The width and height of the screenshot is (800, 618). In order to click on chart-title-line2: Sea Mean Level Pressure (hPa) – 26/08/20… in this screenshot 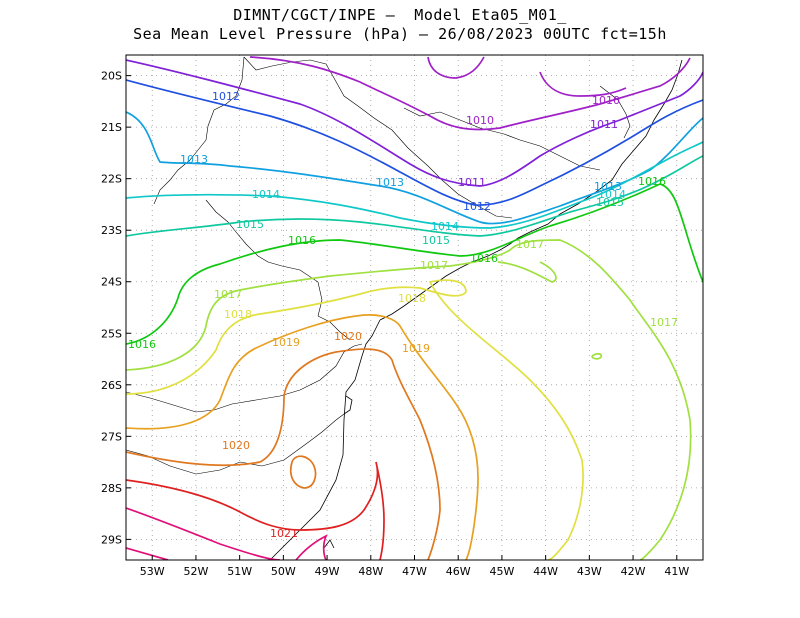, I will do `click(400, 34)`.